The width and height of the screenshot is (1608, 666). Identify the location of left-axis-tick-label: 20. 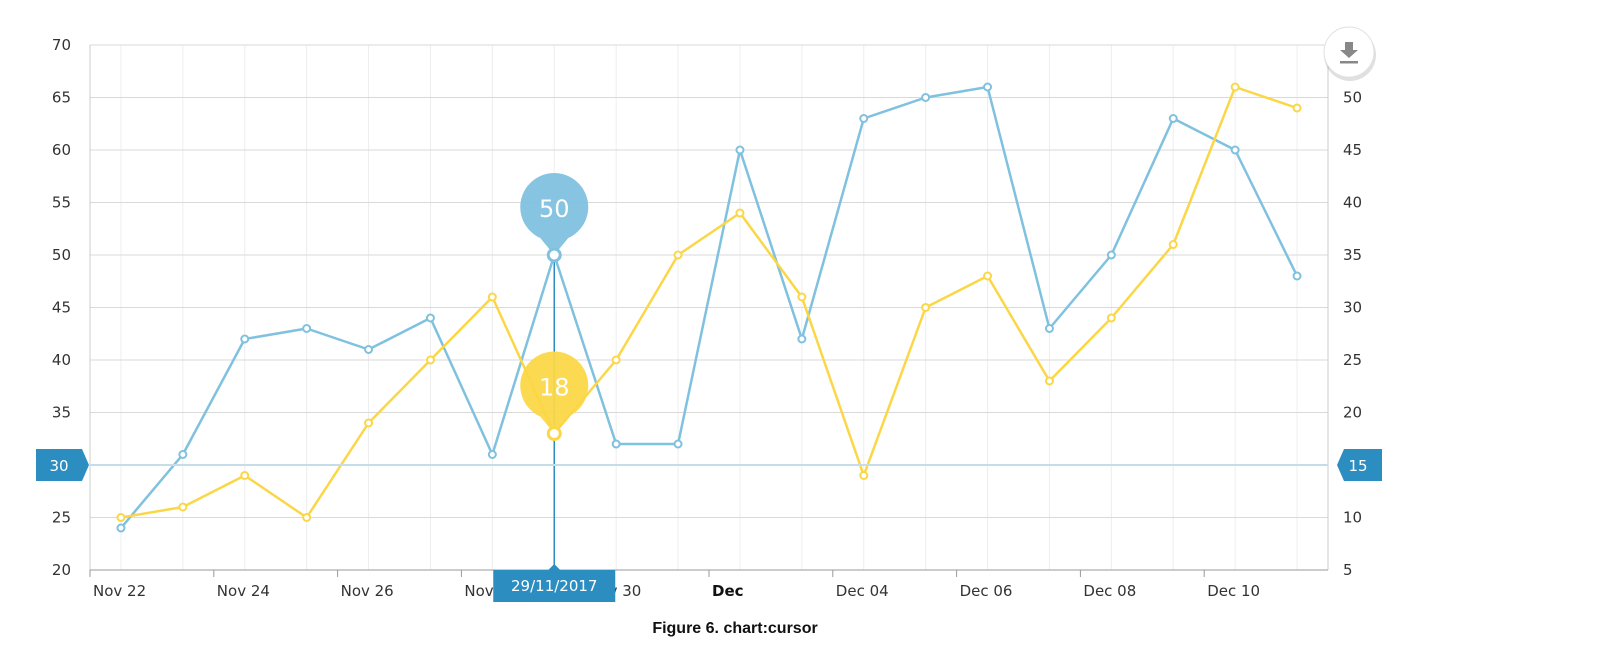
(61, 570).